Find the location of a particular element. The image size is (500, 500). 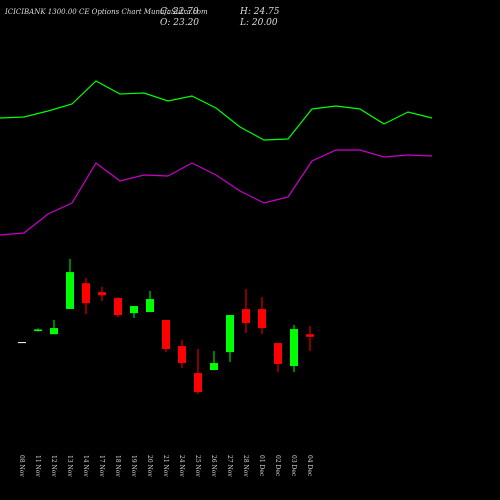

x-tick-label: 08 Nov is located at coordinates (21, 466).